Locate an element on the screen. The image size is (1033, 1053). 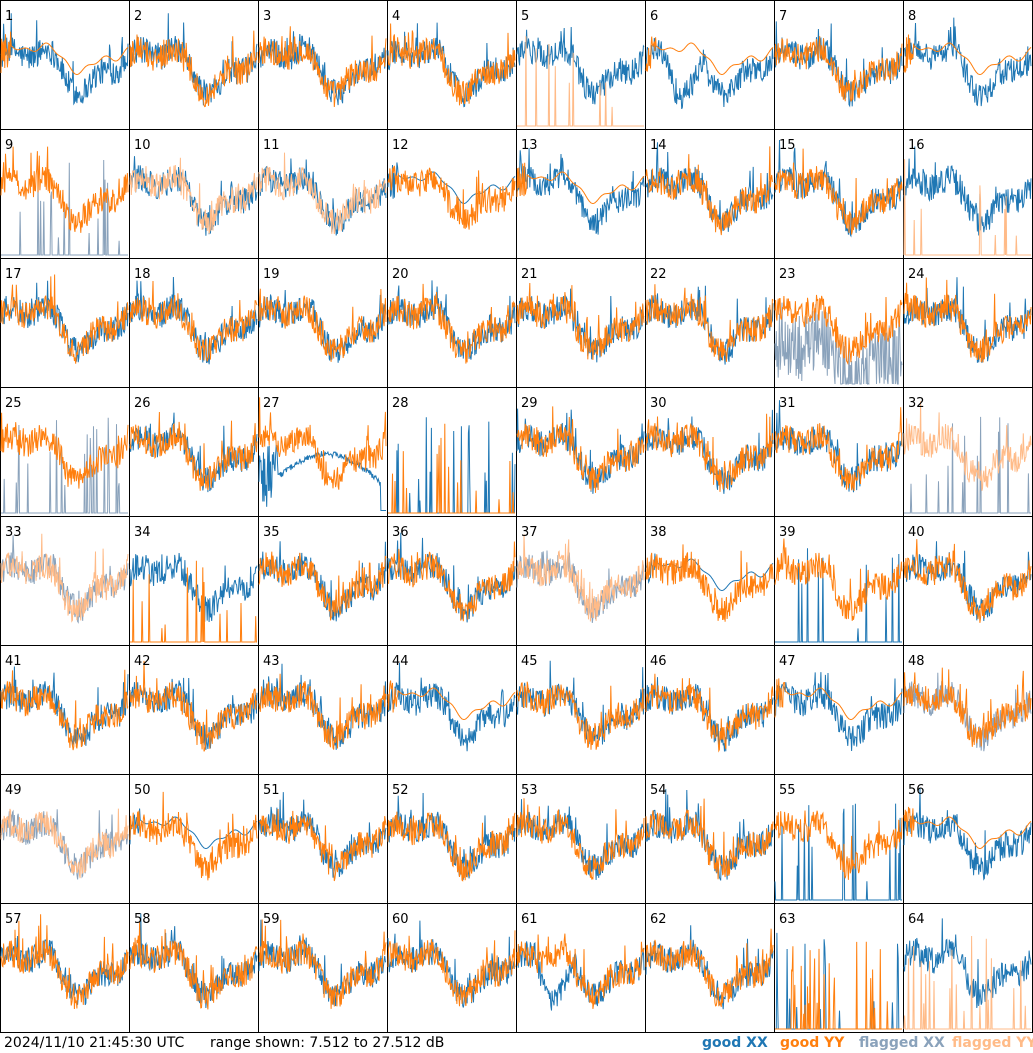
panel-label: 63 is located at coordinates (787, 919).